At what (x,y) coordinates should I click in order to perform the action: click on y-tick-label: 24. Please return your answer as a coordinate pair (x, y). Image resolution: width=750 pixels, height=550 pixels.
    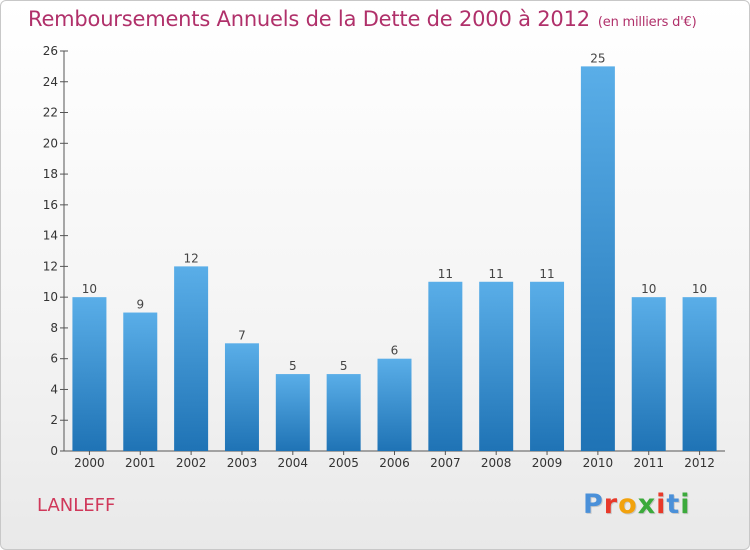
    Looking at the image, I should click on (50, 82).